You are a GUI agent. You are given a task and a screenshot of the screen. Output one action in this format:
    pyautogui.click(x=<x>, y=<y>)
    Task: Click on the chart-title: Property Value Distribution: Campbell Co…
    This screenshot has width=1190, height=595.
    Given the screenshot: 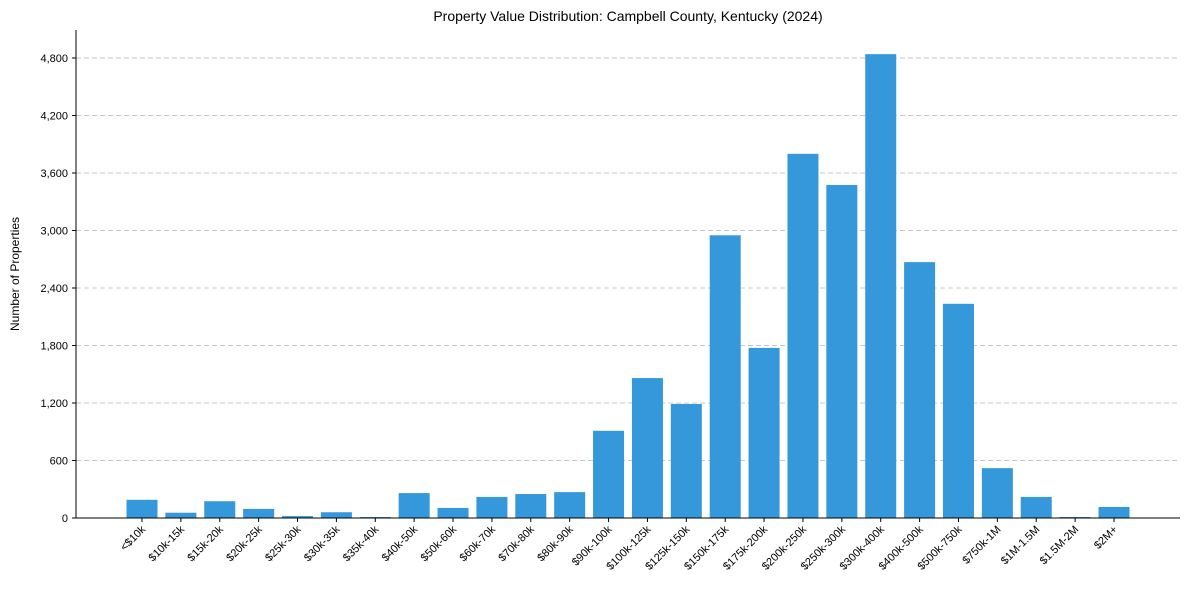 What is the action you would take?
    pyautogui.click(x=627, y=16)
    